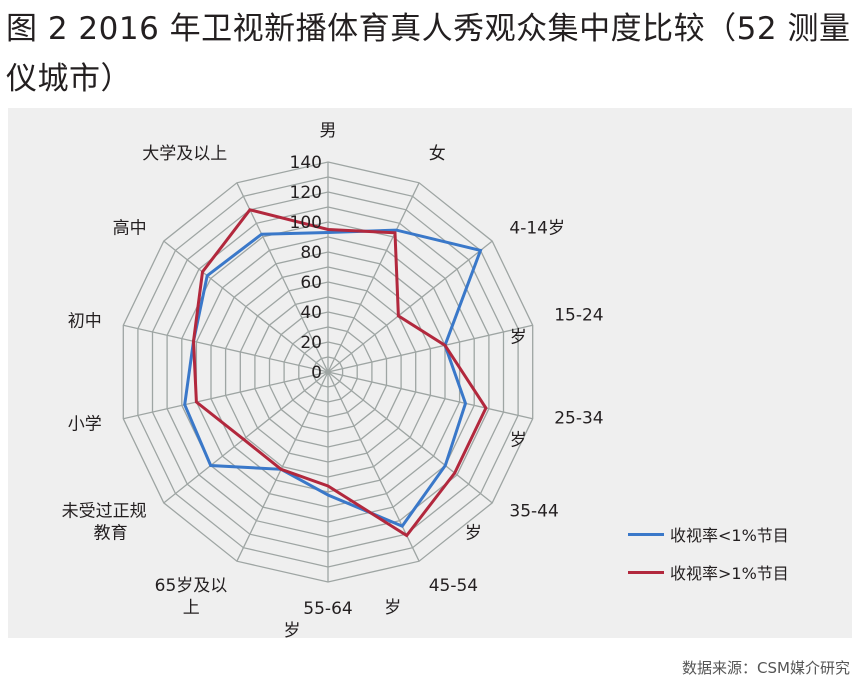 The width and height of the screenshot is (862, 697). I want to click on category-label-text: 55-64, so click(327, 609).